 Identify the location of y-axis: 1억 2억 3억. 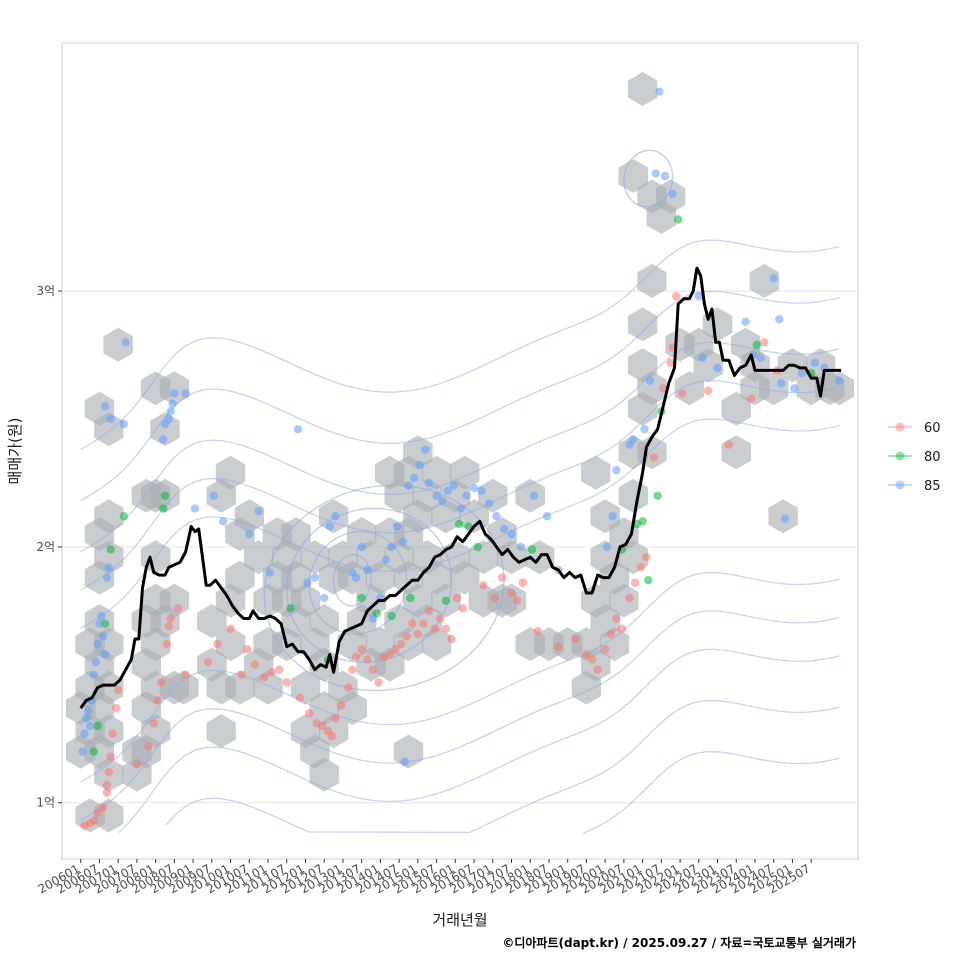
(49, 547).